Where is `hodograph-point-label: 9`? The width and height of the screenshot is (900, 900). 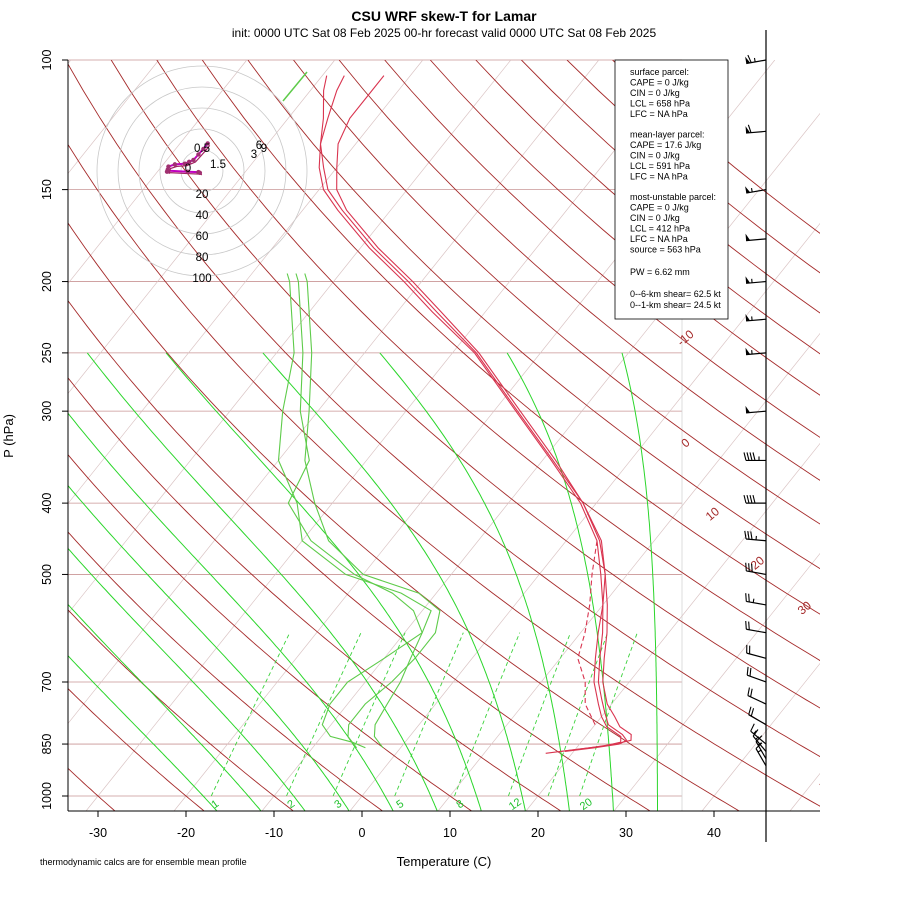 hodograph-point-label: 9 is located at coordinates (264, 149).